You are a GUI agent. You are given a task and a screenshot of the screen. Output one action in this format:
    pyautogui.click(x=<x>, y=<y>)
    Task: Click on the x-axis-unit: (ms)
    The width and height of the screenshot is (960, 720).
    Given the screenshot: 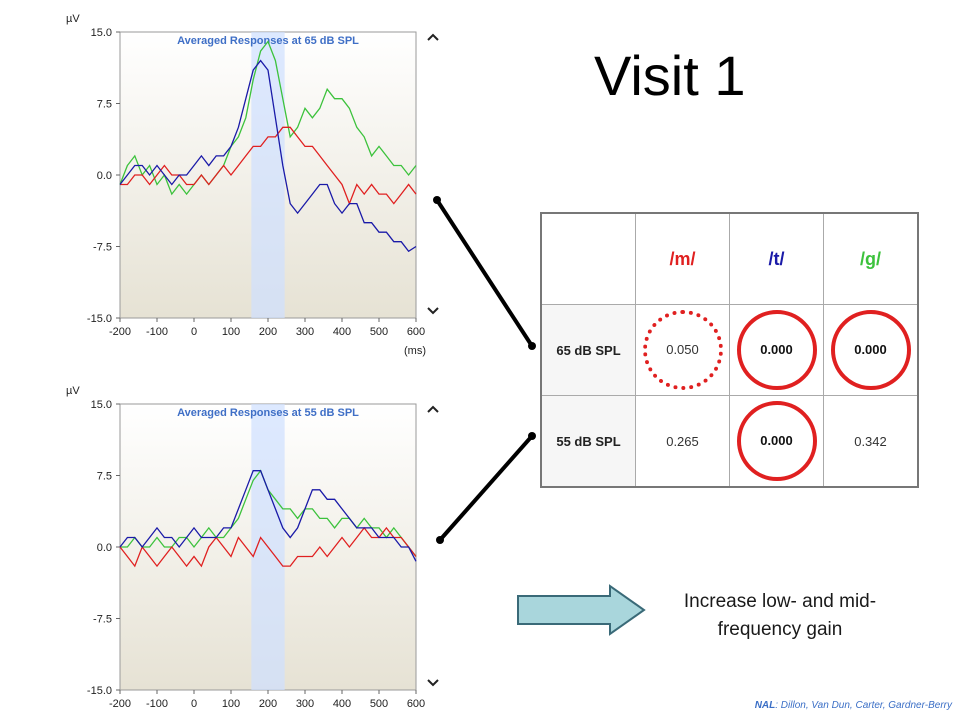 What is the action you would take?
    pyautogui.click(x=415, y=351)
    